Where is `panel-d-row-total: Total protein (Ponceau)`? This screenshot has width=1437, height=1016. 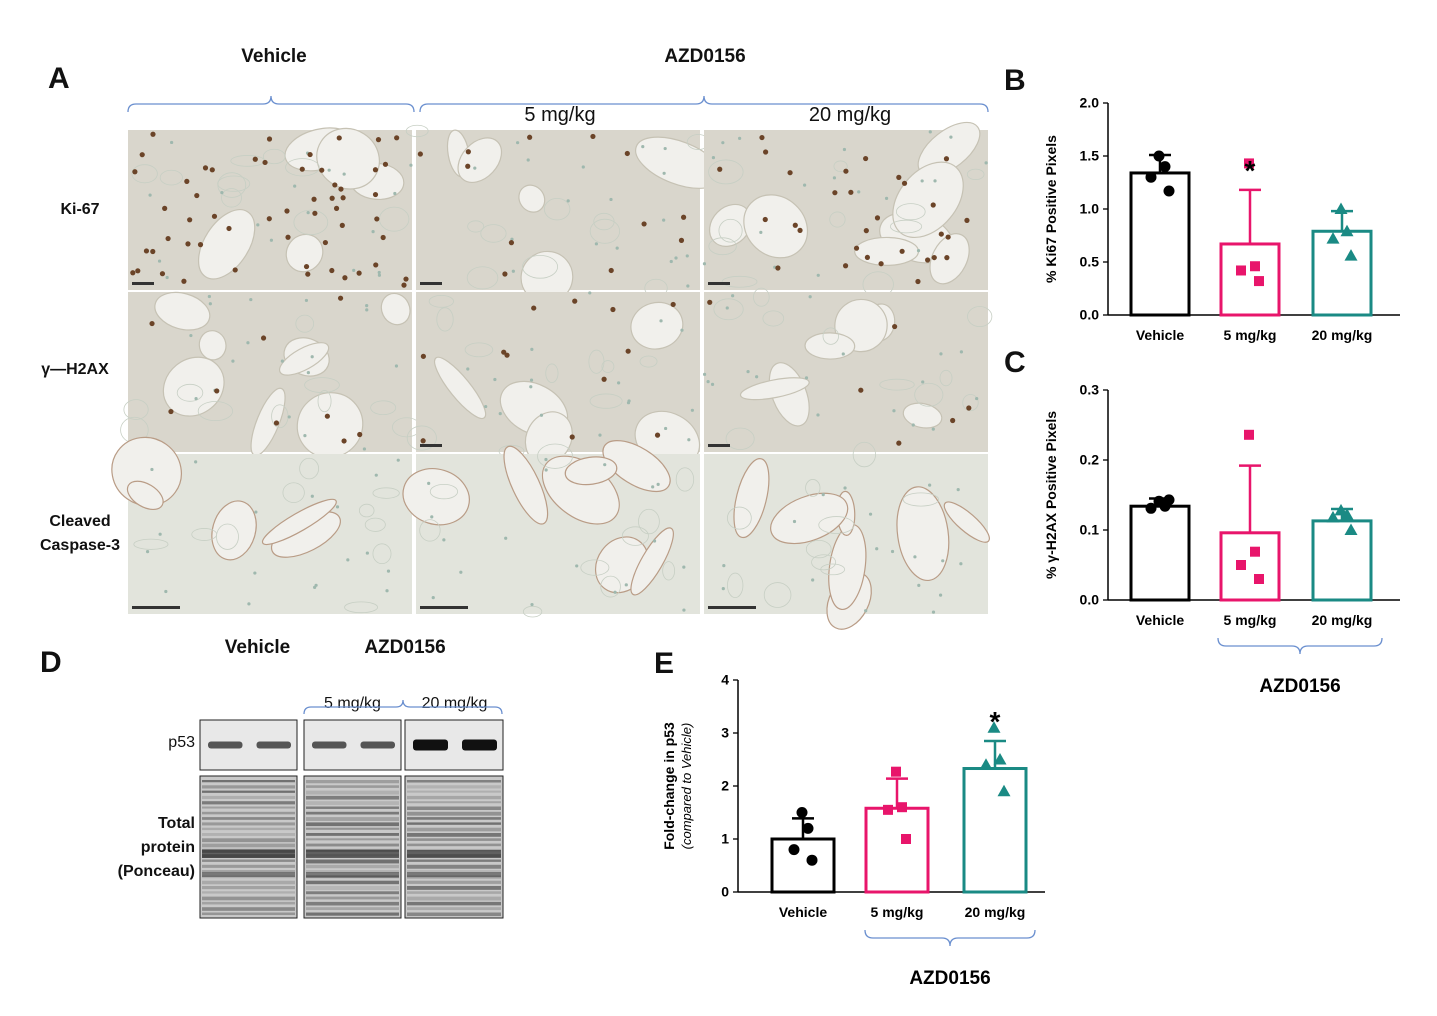 panel-d-row-total: Total protein (Ponceau) is located at coordinates (155, 848).